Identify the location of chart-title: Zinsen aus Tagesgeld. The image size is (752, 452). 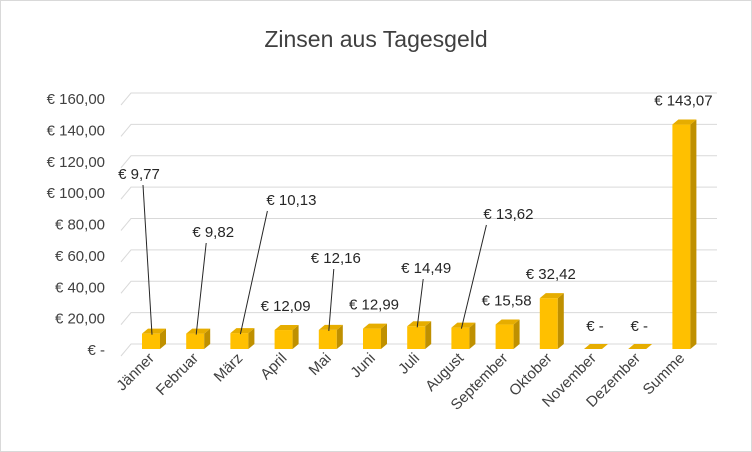
(375, 39).